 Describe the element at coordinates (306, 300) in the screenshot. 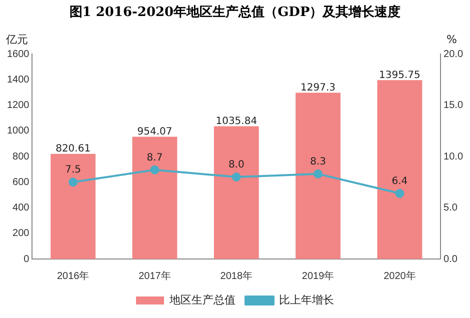

I see `legend-label: 比上年增长` at that location.